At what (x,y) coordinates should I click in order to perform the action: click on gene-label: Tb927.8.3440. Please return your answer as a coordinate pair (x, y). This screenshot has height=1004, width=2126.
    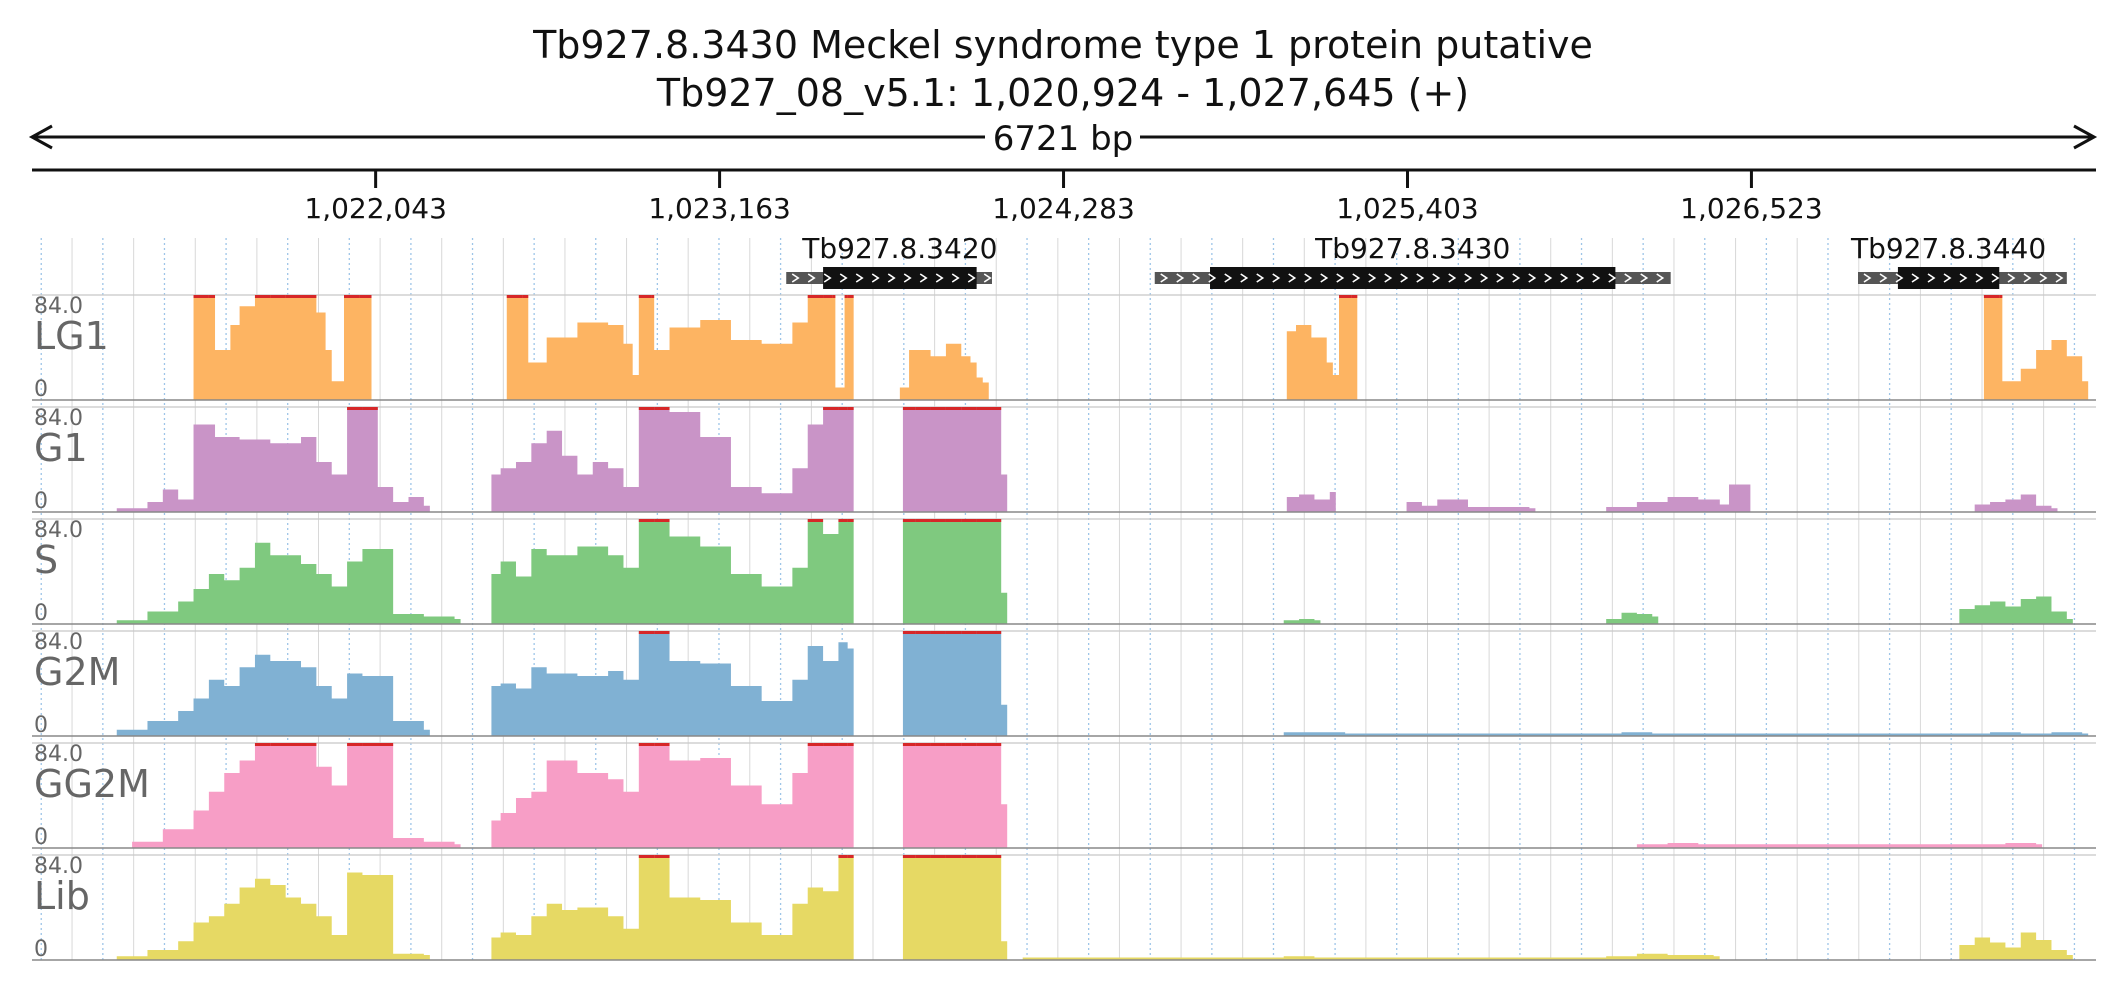
    Looking at the image, I should click on (1948, 248).